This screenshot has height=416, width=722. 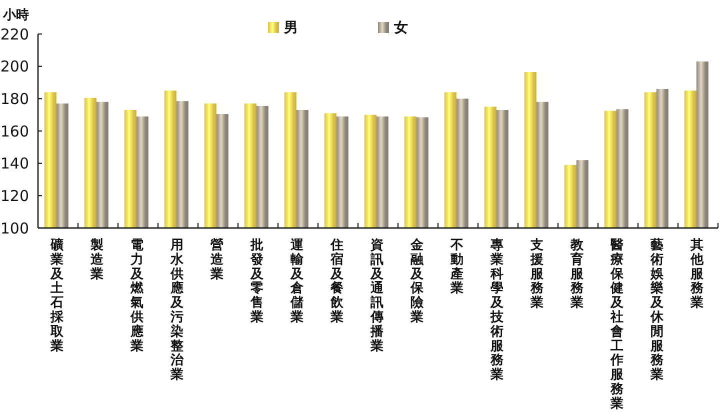 I want to click on category-label: 專業科學及技術服務業, so click(x=497, y=310).